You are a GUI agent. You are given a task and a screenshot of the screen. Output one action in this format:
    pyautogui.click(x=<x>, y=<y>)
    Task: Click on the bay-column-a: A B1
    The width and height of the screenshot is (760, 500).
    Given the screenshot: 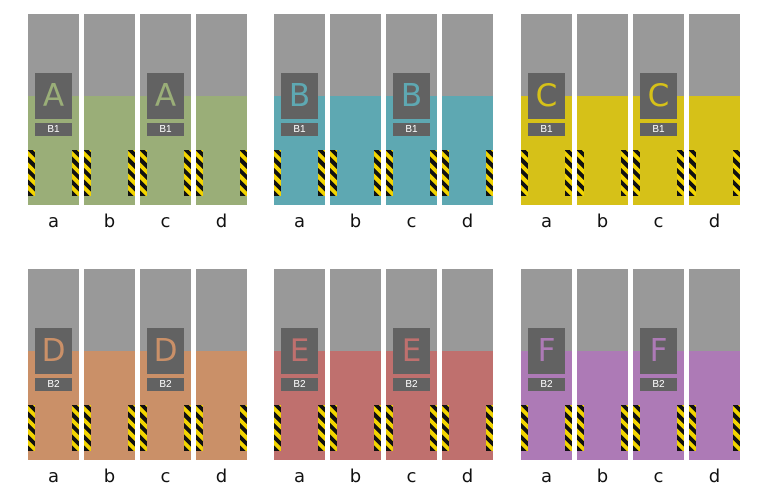 What is the action you would take?
    pyautogui.click(x=53, y=109)
    